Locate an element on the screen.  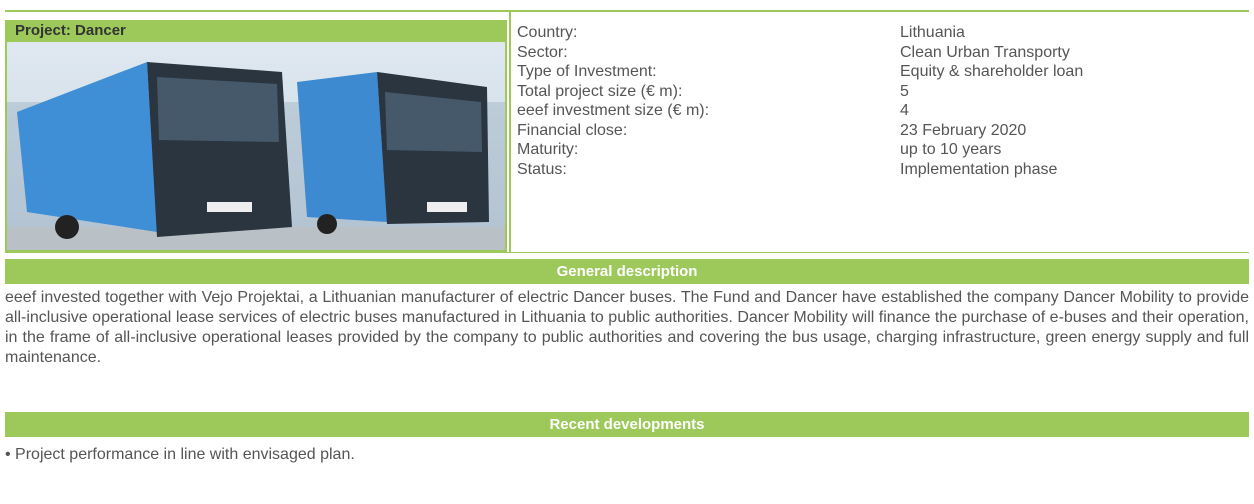
detail-label: Maturity: is located at coordinates (548, 149).